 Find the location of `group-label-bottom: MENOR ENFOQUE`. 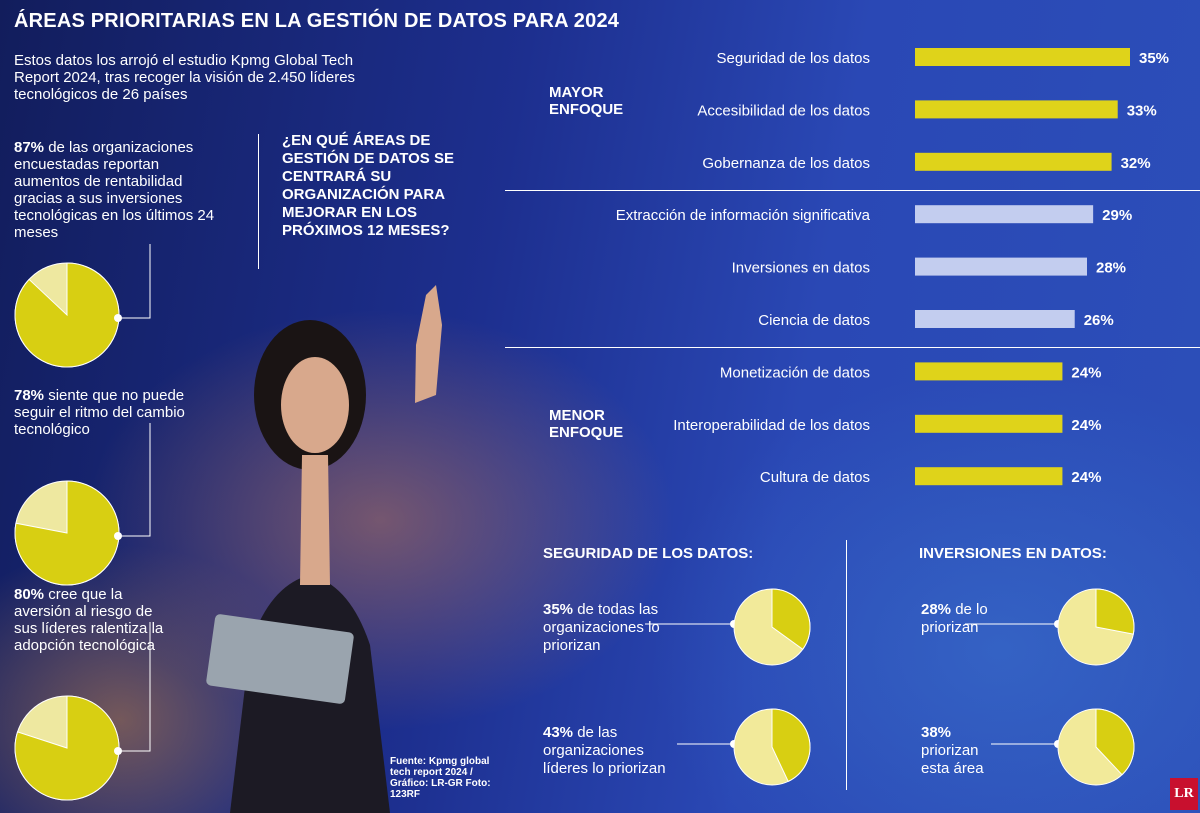

group-label-bottom: MENOR ENFOQUE is located at coordinates (586, 424).